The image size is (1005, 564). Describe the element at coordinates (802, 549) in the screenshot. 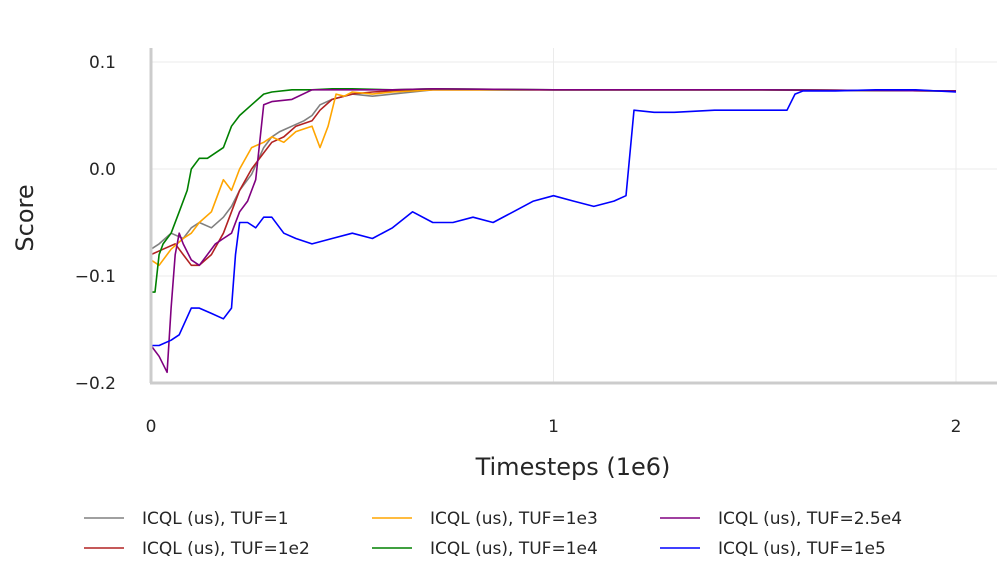

I see `legend-label-5: ICQL (us), TUF=1e5` at that location.